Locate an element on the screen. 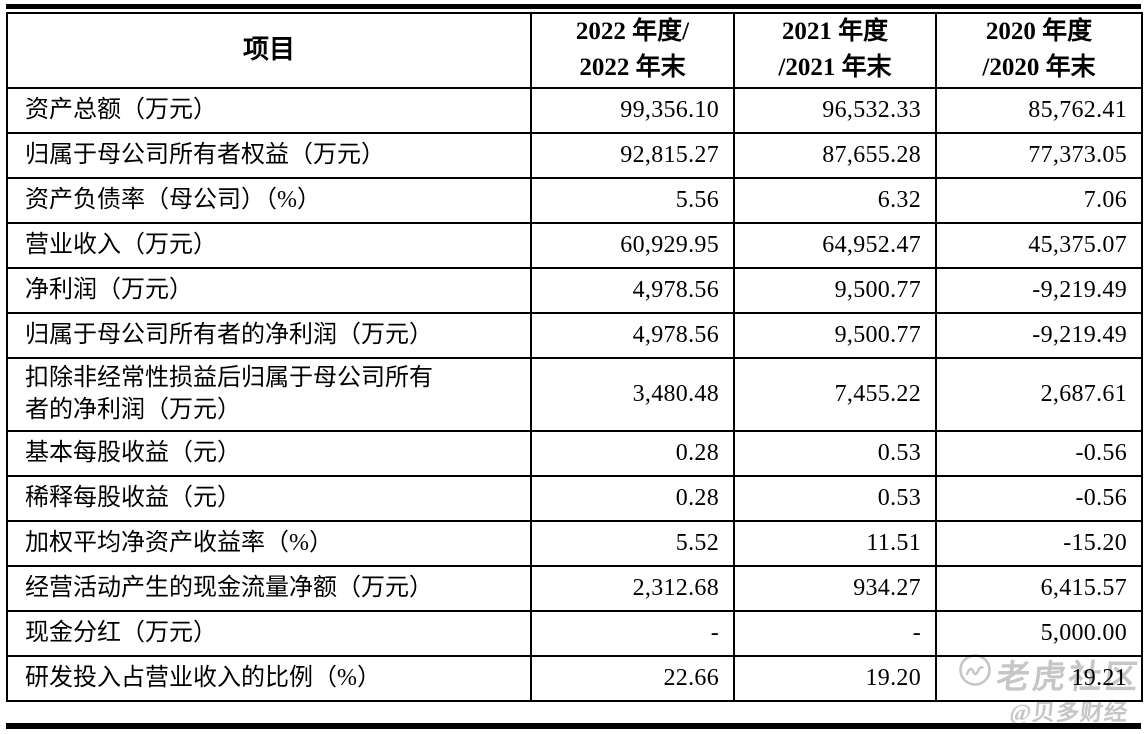 The image size is (1144, 734). value-2021: 934.27 is located at coordinates (835, 588).